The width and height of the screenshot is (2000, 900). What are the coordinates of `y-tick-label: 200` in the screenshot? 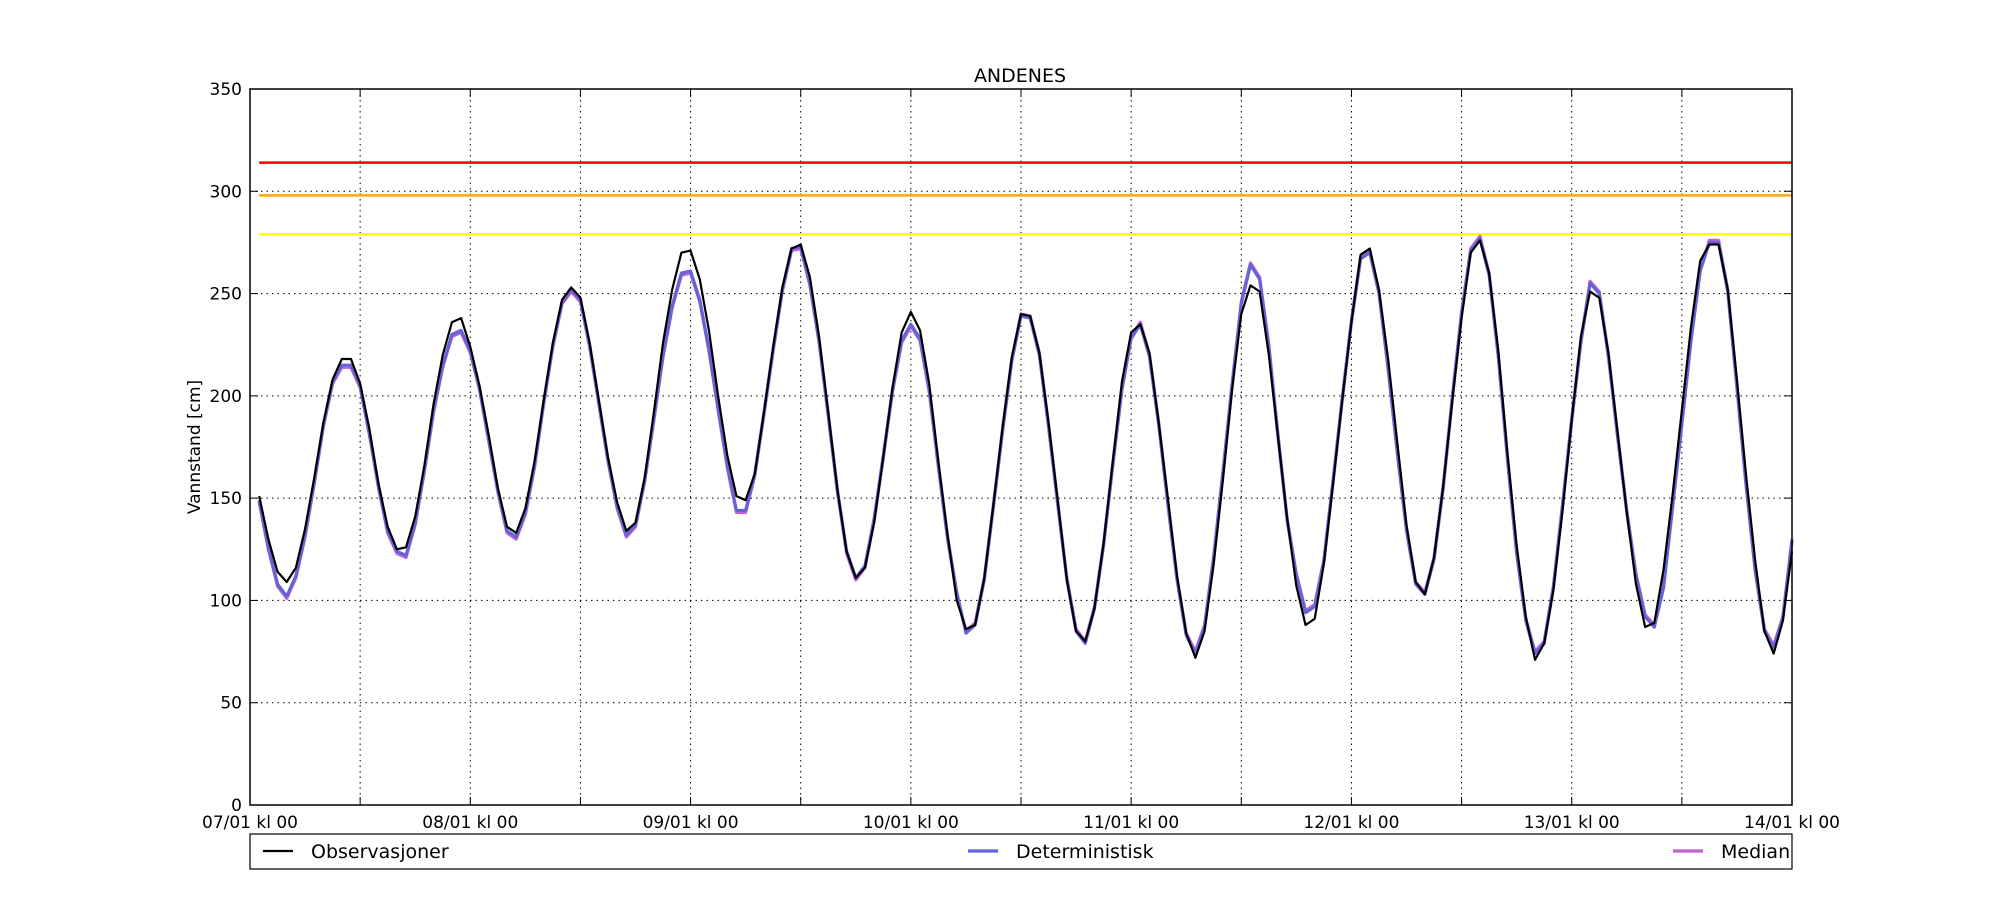 It's located at (226, 397).